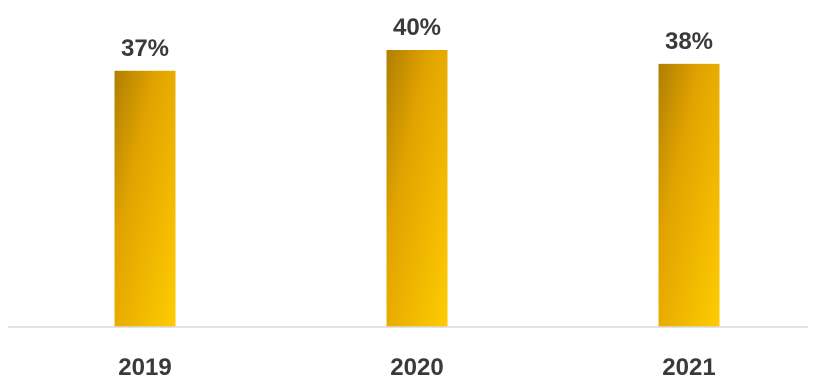 Image resolution: width=816 pixels, height=386 pixels. What do you see at coordinates (416, 367) in the screenshot?
I see `x-tick-label-2020: 2020` at bounding box center [416, 367].